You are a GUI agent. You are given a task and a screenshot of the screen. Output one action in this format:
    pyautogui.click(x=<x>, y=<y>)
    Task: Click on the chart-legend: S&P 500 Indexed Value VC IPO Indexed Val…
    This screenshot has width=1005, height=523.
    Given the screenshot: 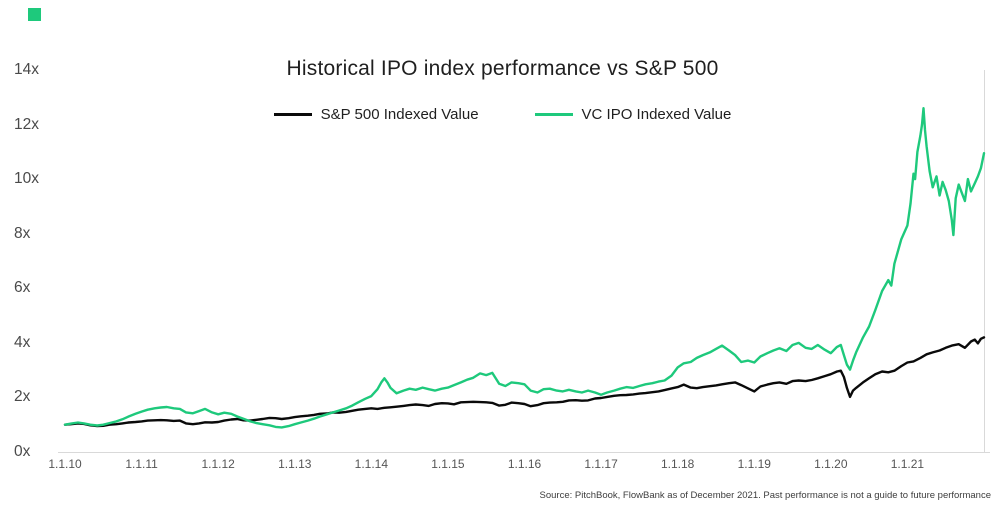 What is the action you would take?
    pyautogui.click(x=502, y=114)
    